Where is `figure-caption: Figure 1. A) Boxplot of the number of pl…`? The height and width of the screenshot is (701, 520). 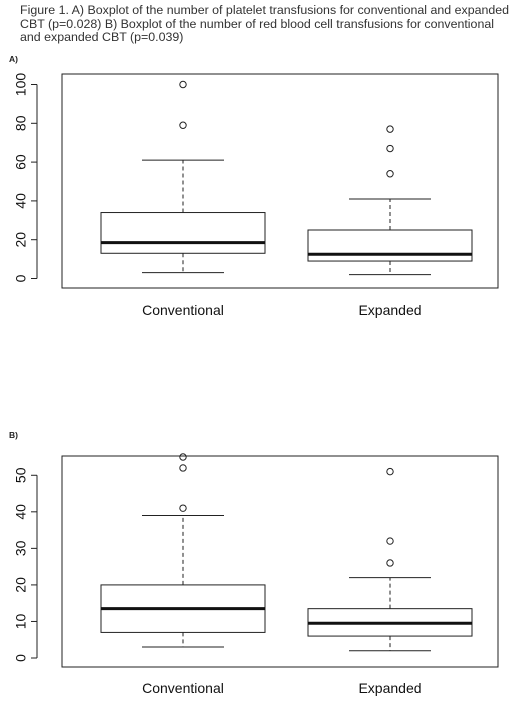
figure-caption: Figure 1. A) Boxplot of the number of pl… is located at coordinates (265, 23).